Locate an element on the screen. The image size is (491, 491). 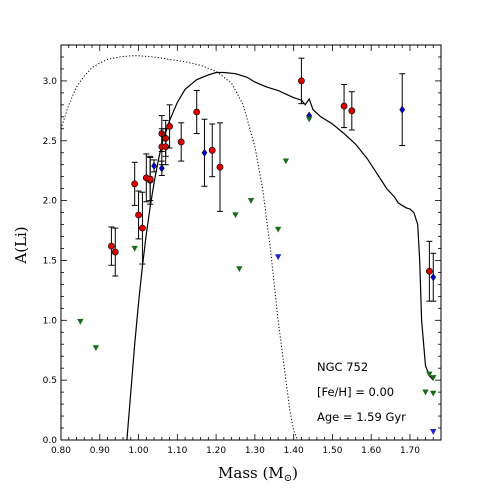
annotation-metallicity: [Fe/H] = 0.00 is located at coordinates (355, 392).